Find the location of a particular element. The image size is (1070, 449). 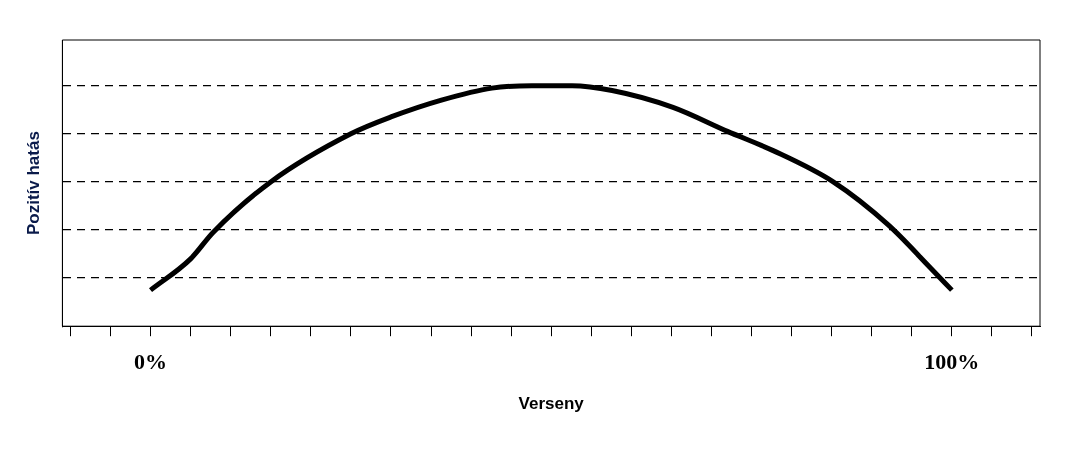

y-axis-title: Pozitív hatás is located at coordinates (33, 183).